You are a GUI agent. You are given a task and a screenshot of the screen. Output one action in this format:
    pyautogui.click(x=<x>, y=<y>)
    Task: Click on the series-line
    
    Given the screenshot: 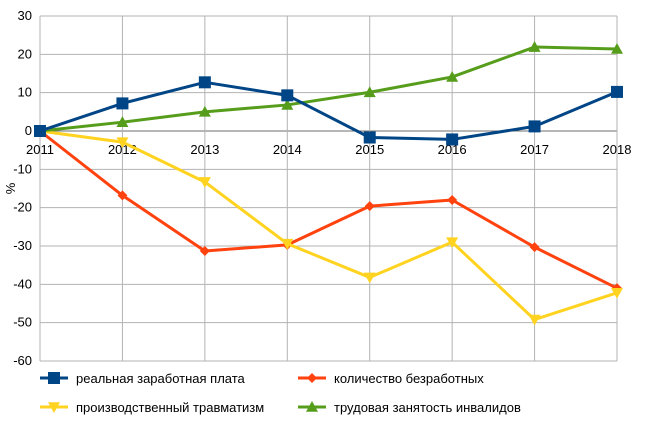 What is the action you would take?
    pyautogui.click(x=328, y=110)
    